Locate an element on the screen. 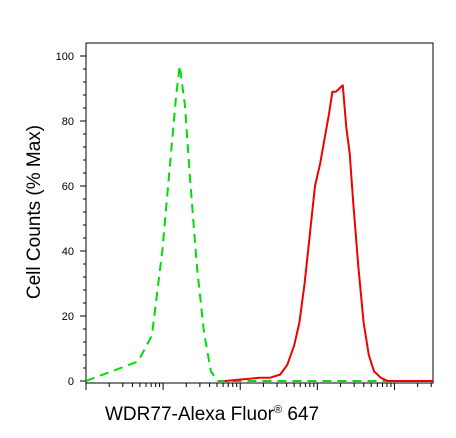  y-tick-label: 100 is located at coordinates (65, 57).